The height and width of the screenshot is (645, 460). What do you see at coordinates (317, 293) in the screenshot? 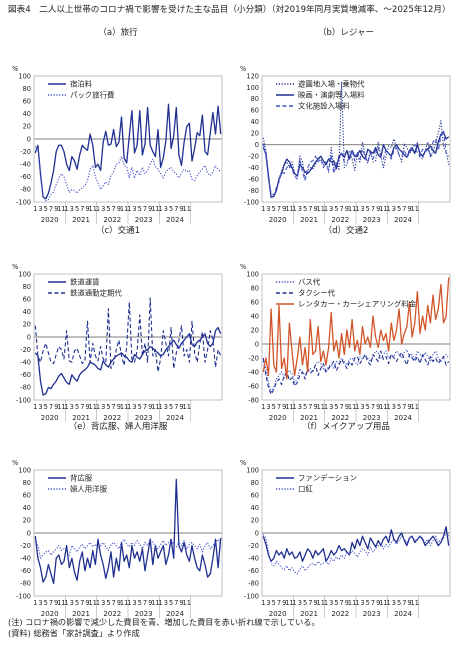
I see `legend-label: タクシー代` at bounding box center [317, 293].